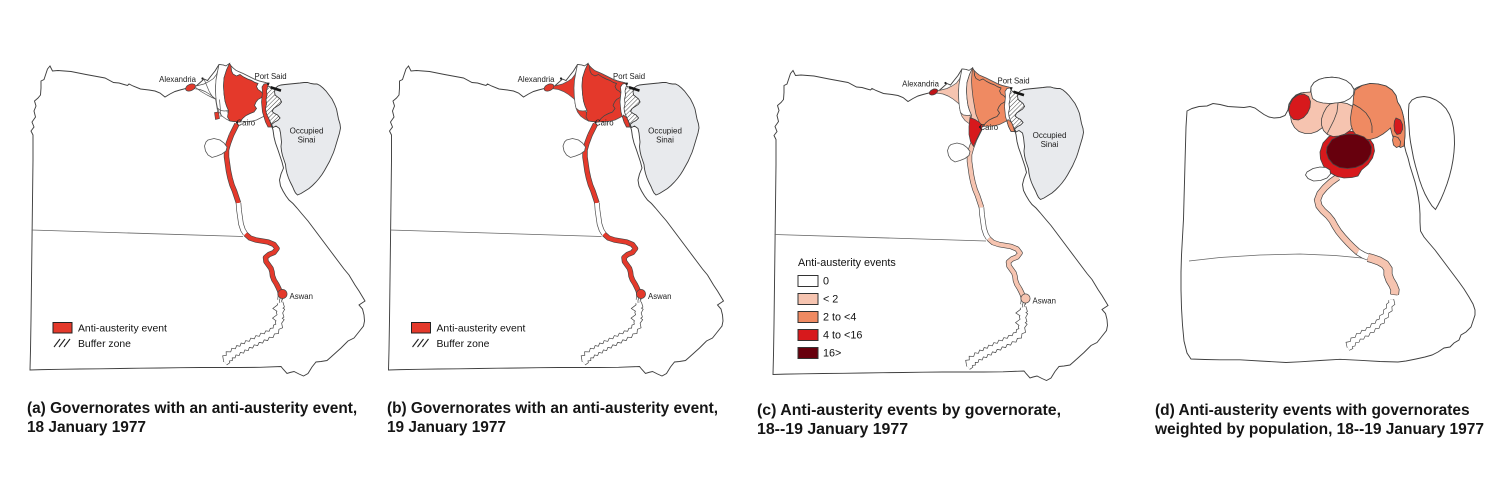 The width and height of the screenshot is (1500, 500). I want to click on svg-text: 16>, so click(832, 354).